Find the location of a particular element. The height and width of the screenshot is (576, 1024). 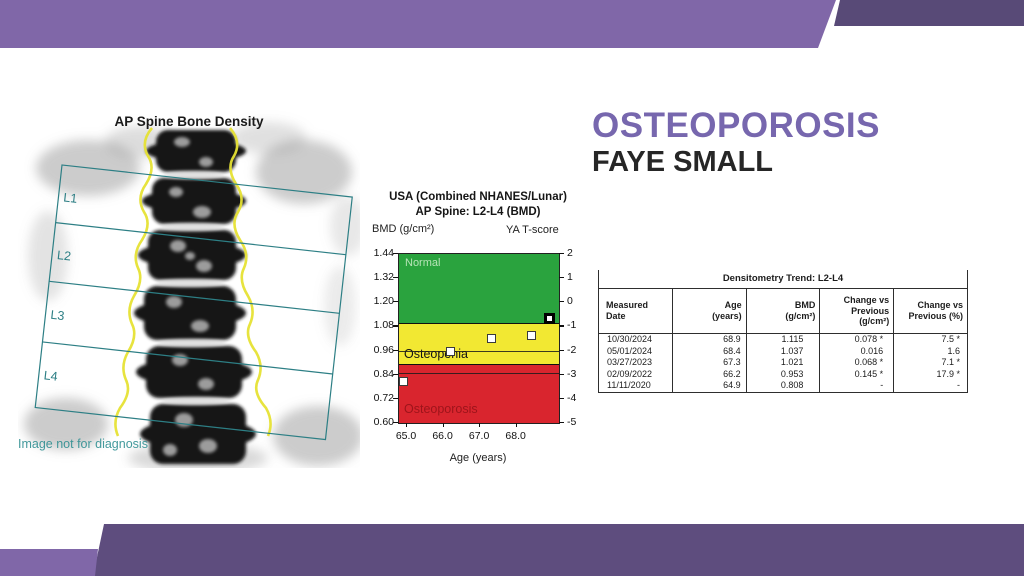

patient-name: FAYE SMALL is located at coordinates (683, 162).